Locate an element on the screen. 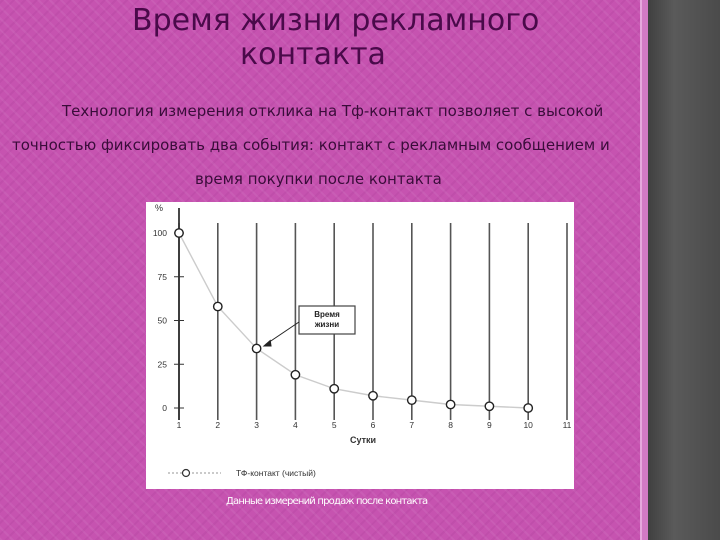  x-tick-label-7: 7 is located at coordinates (411, 425).